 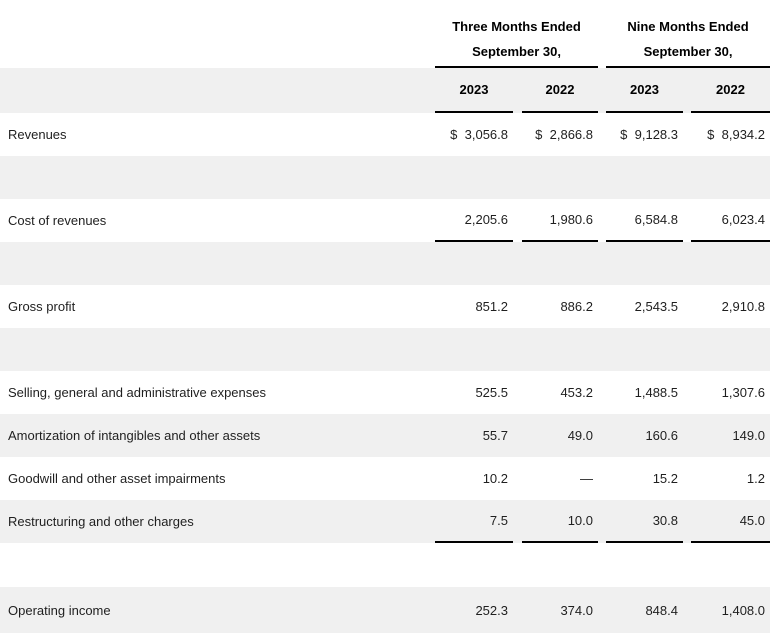 I want to click on value-cell: 10.0, so click(x=560, y=521).